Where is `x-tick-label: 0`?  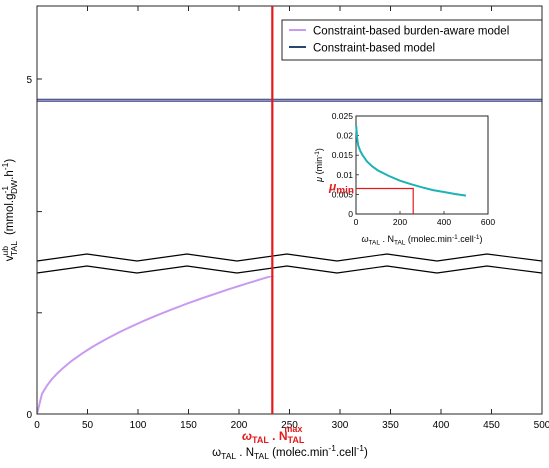
x-tick-label: 0 is located at coordinates (37, 425).